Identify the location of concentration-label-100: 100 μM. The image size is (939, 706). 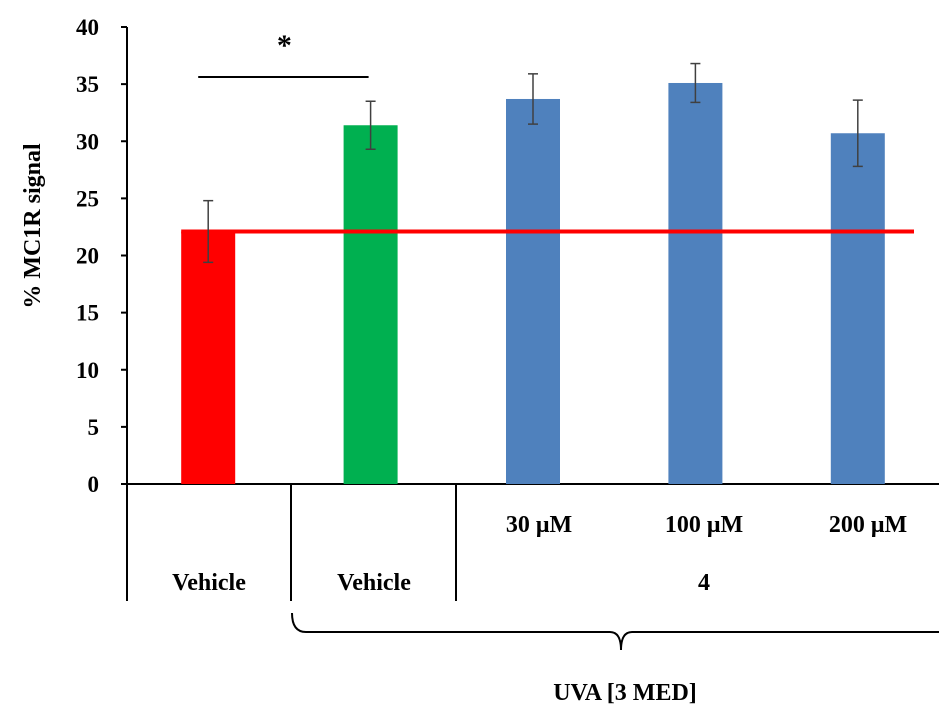
(704, 525).